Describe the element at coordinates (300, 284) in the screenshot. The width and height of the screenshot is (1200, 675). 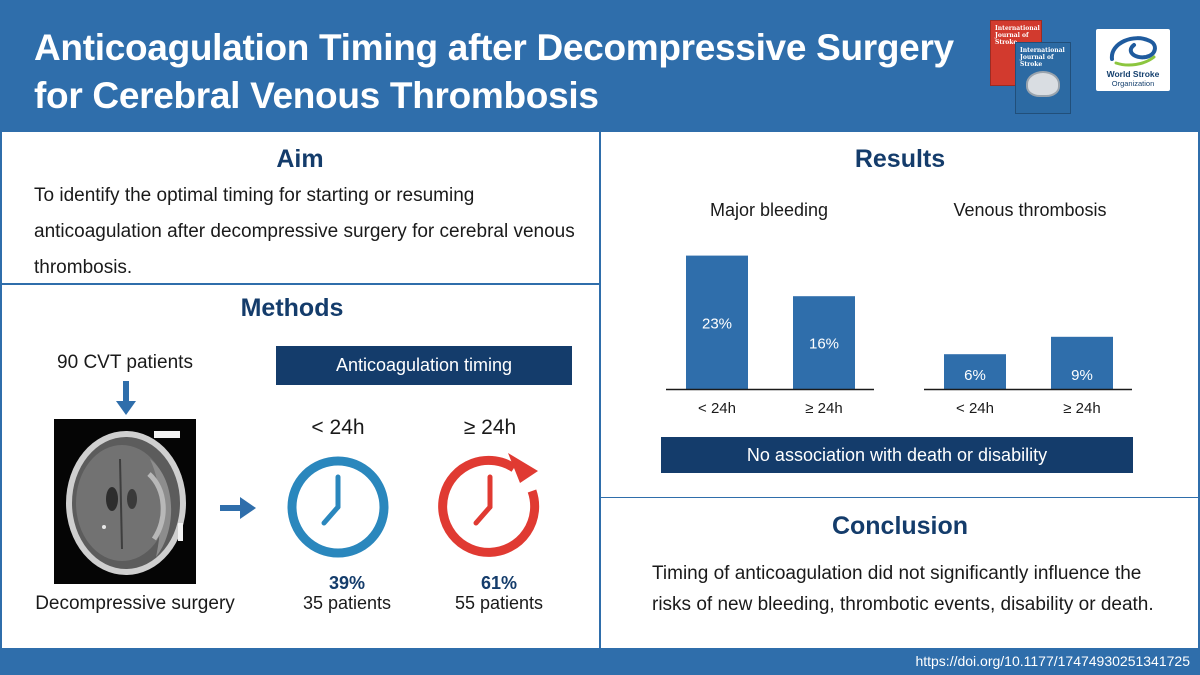
I see `aim-methods-divider` at that location.